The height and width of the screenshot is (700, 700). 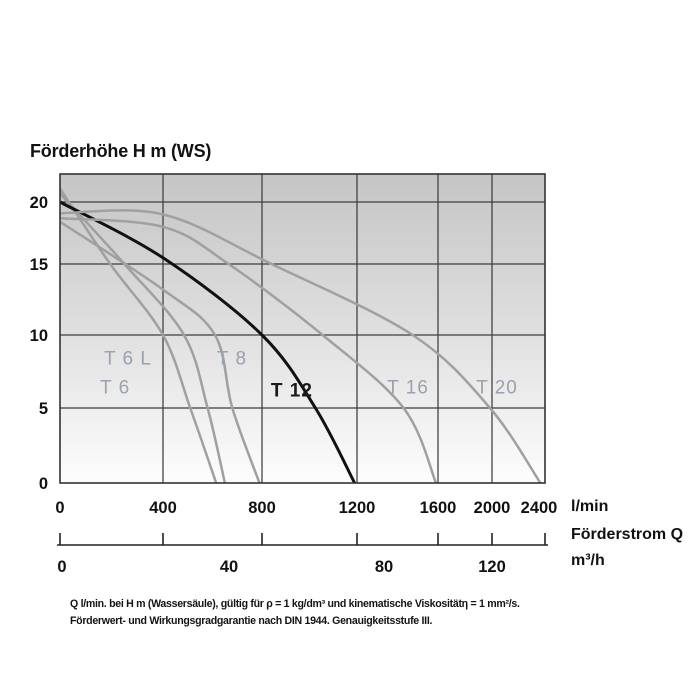 What do you see at coordinates (139, 335) in the screenshot?
I see `curve-T-6-L` at bounding box center [139, 335].